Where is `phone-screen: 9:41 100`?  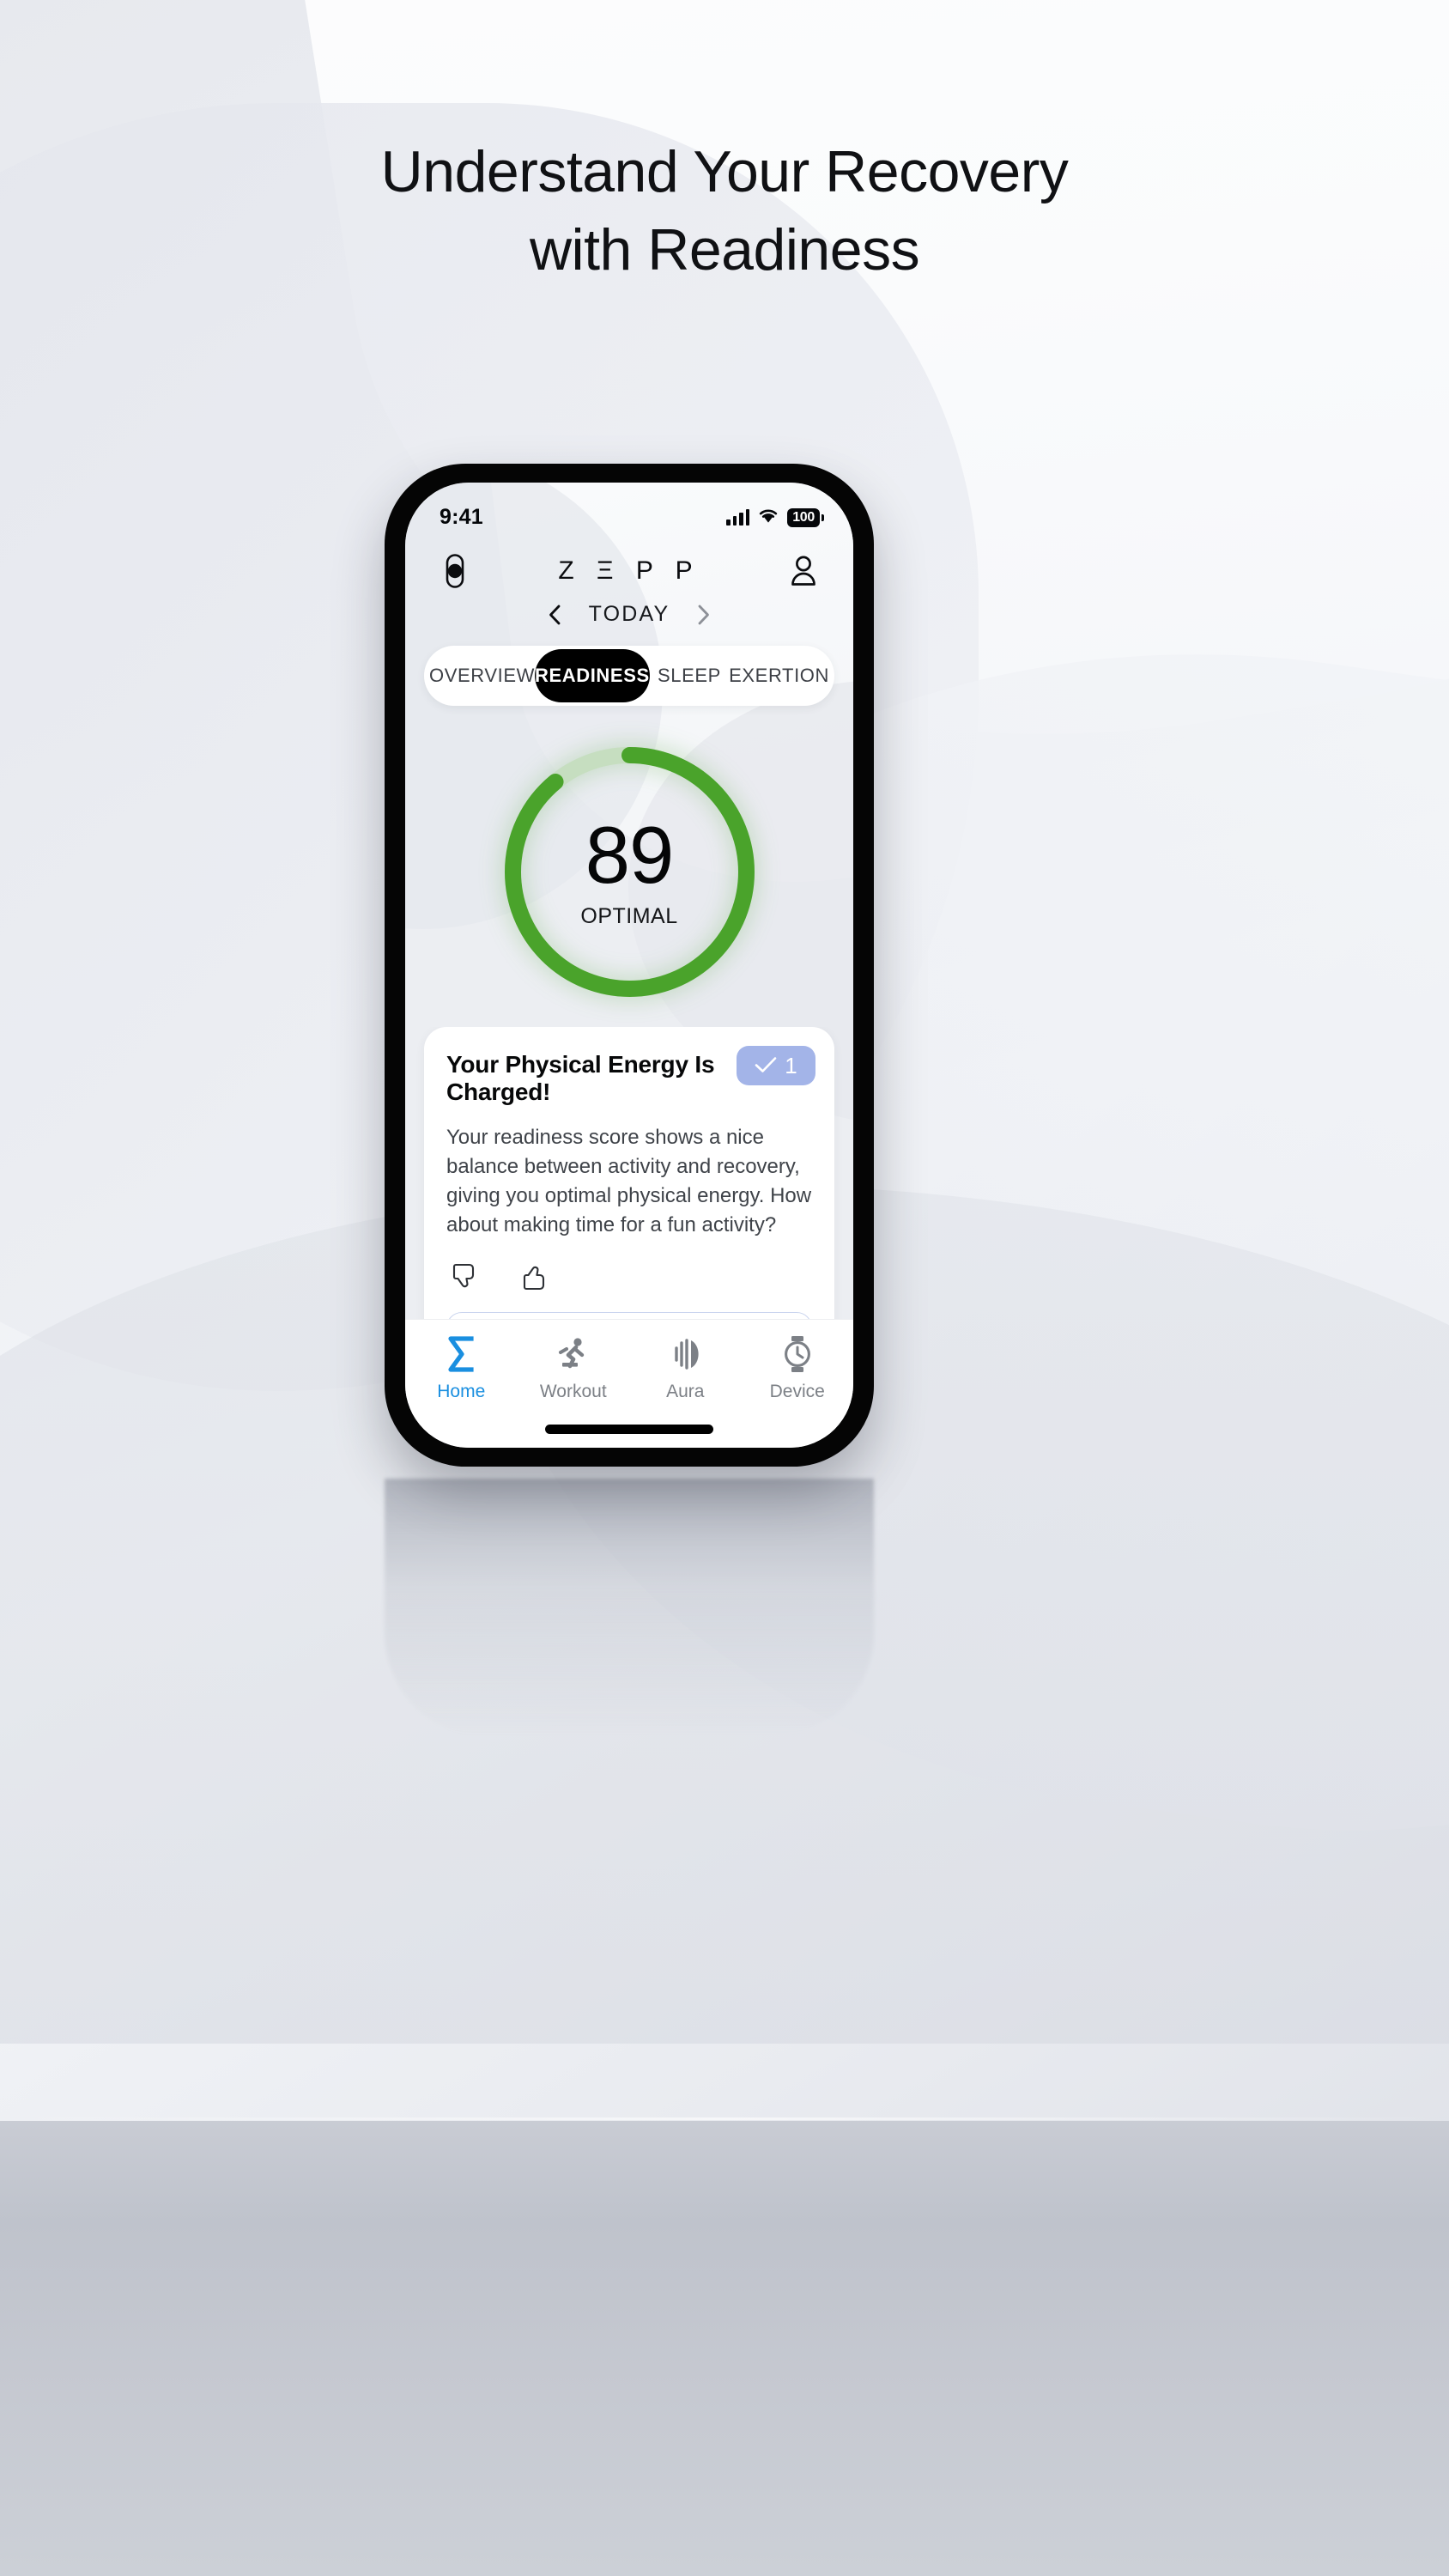 phone-screen: 9:41 100 is located at coordinates (629, 965).